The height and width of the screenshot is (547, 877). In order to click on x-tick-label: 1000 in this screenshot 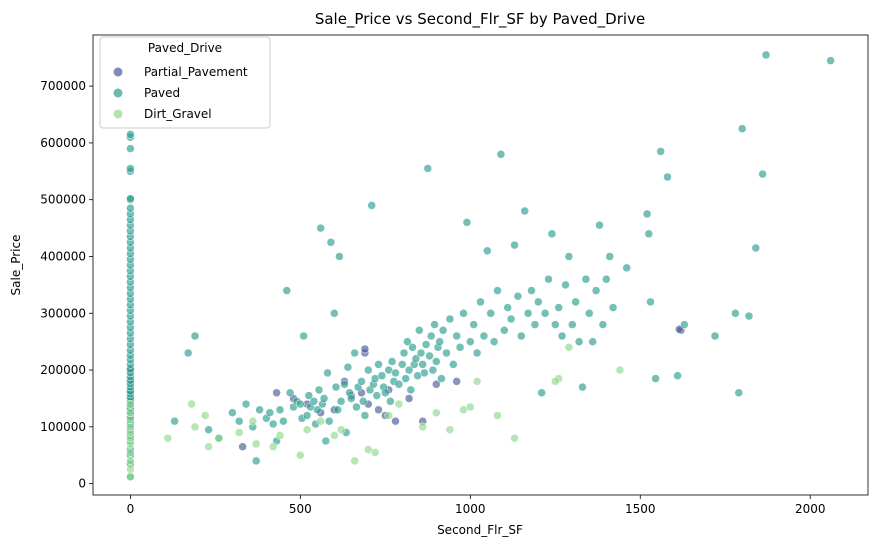, I will do `click(470, 509)`.